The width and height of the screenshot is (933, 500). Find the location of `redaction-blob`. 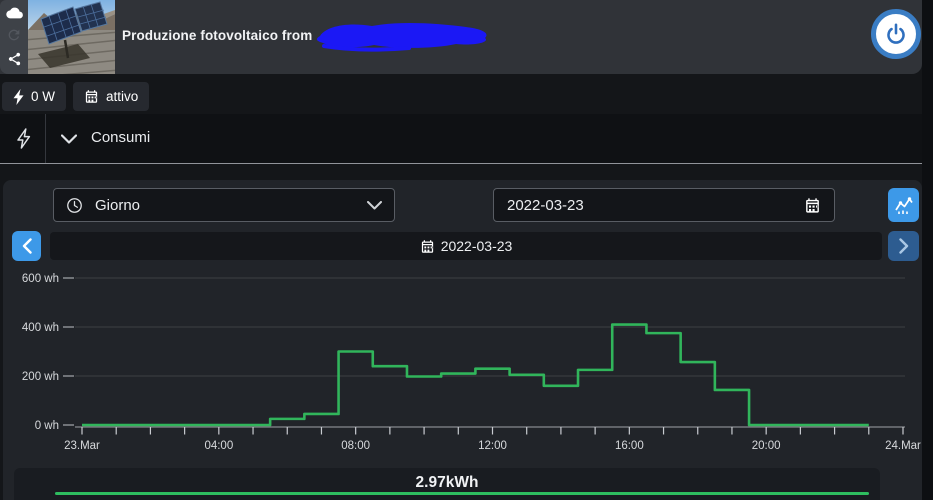

redaction-blob is located at coordinates (401, 35).